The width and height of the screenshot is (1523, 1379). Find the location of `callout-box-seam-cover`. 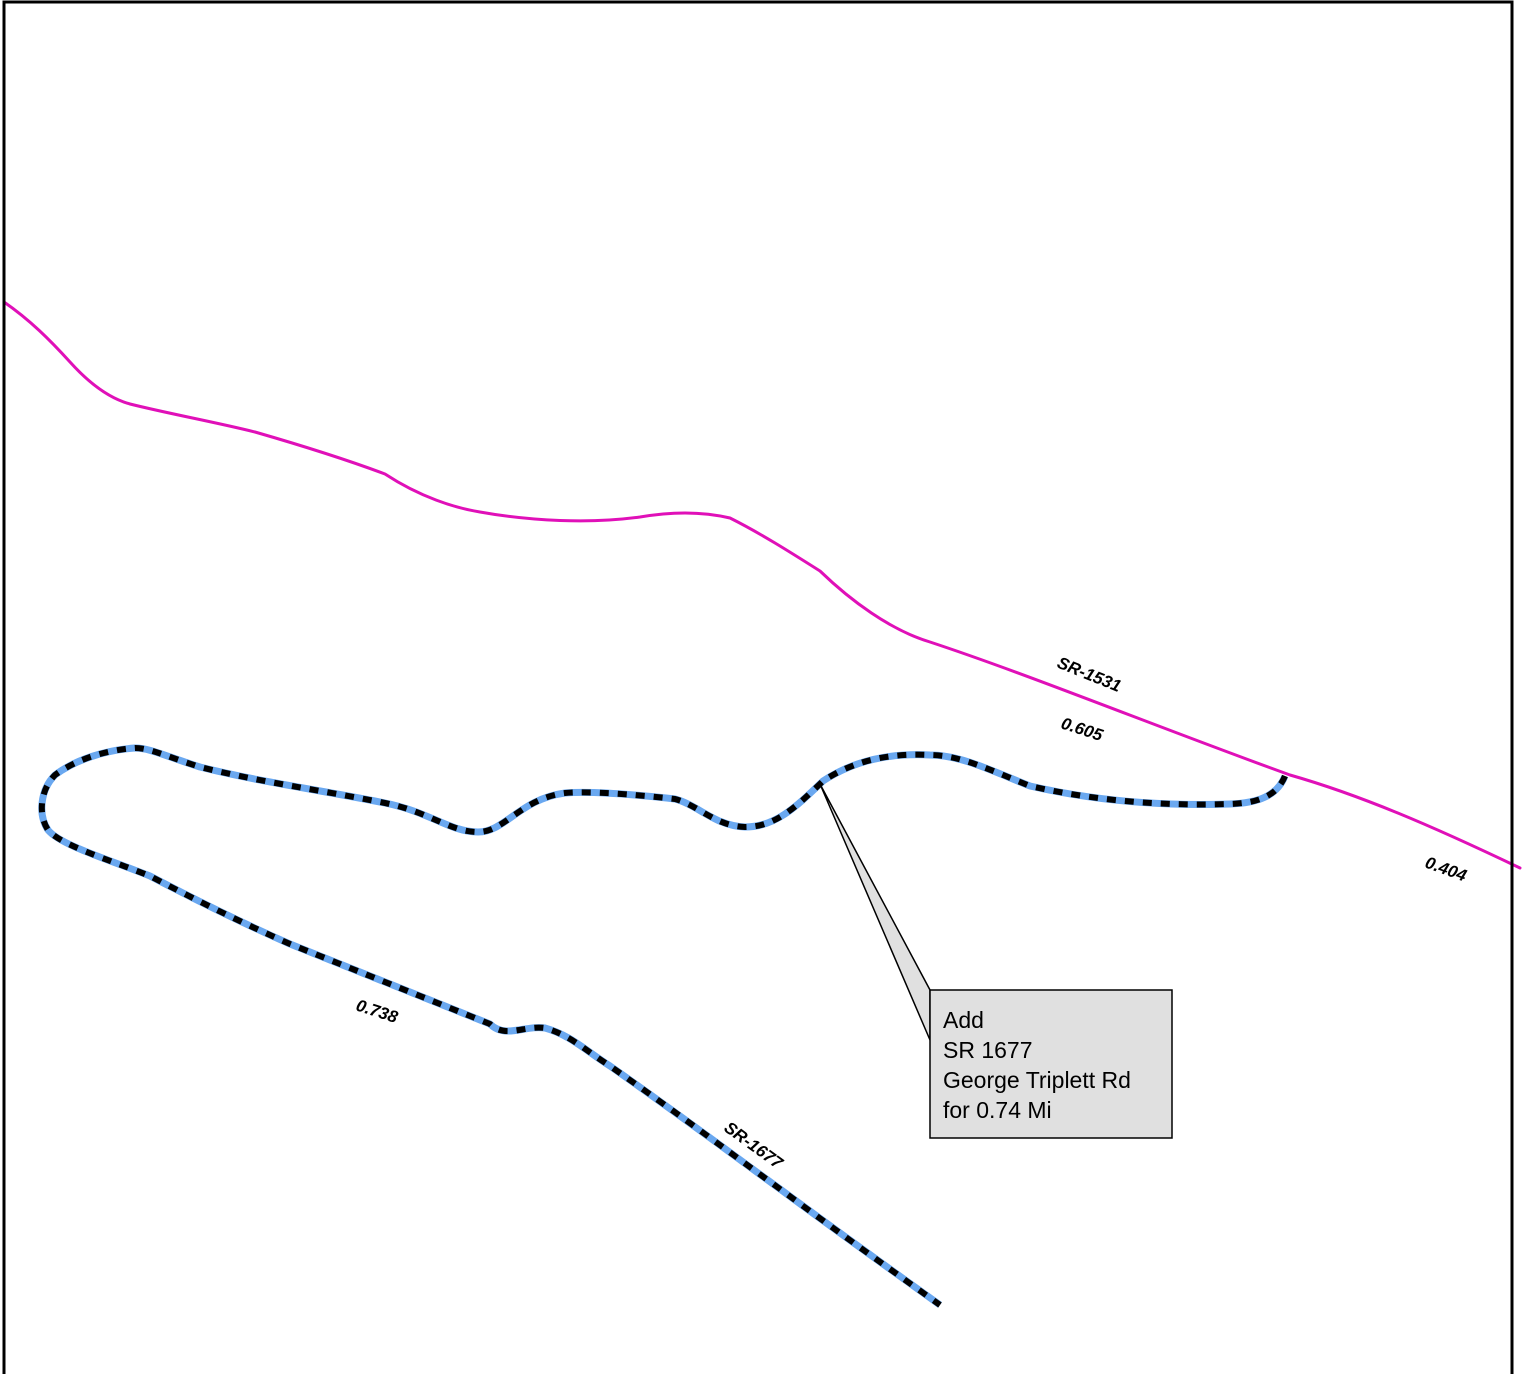

callout-box-seam-cover is located at coordinates (934, 1015).